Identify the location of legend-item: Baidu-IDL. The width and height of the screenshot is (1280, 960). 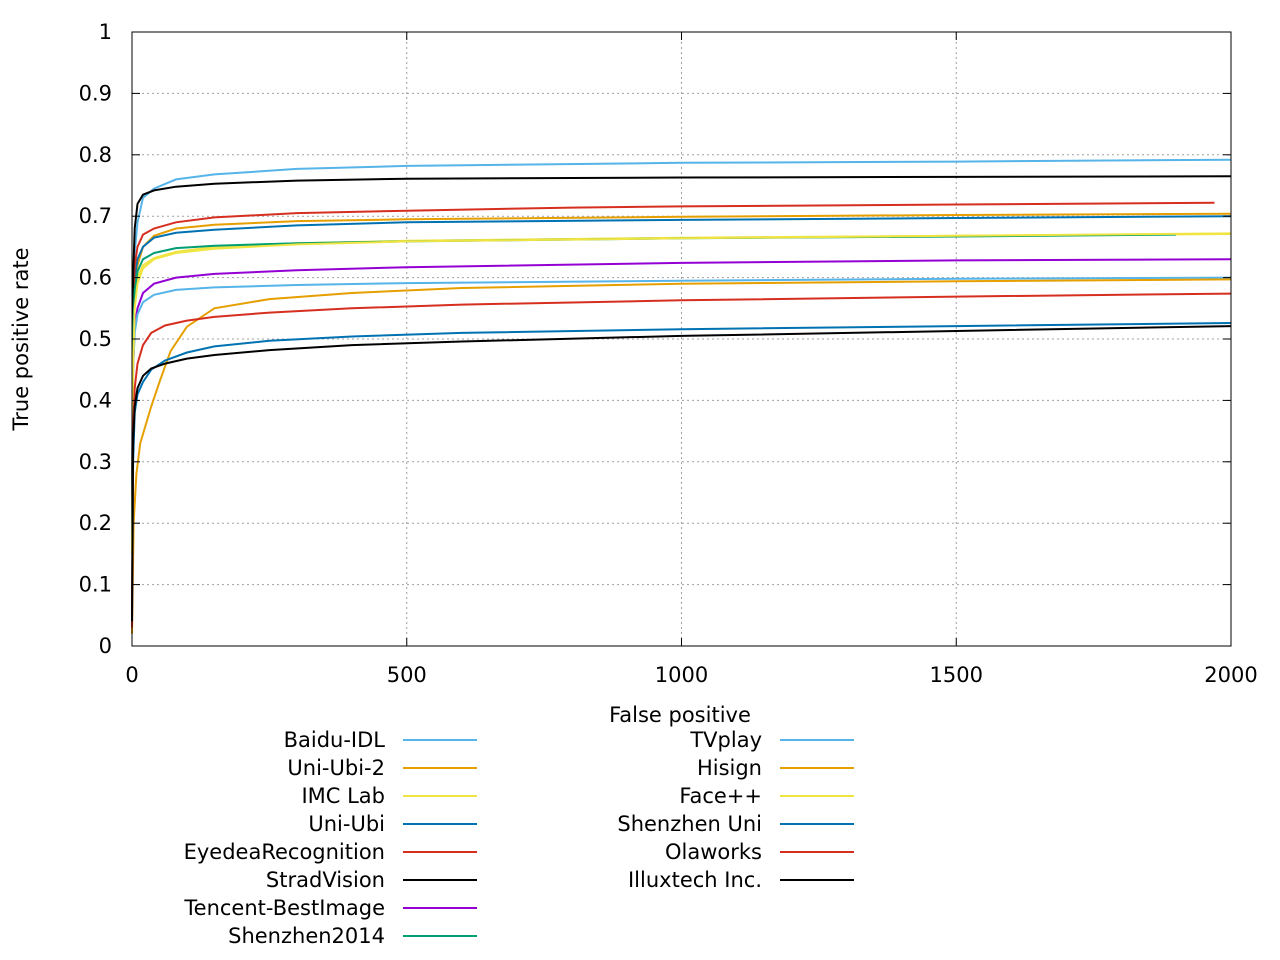
(380, 740).